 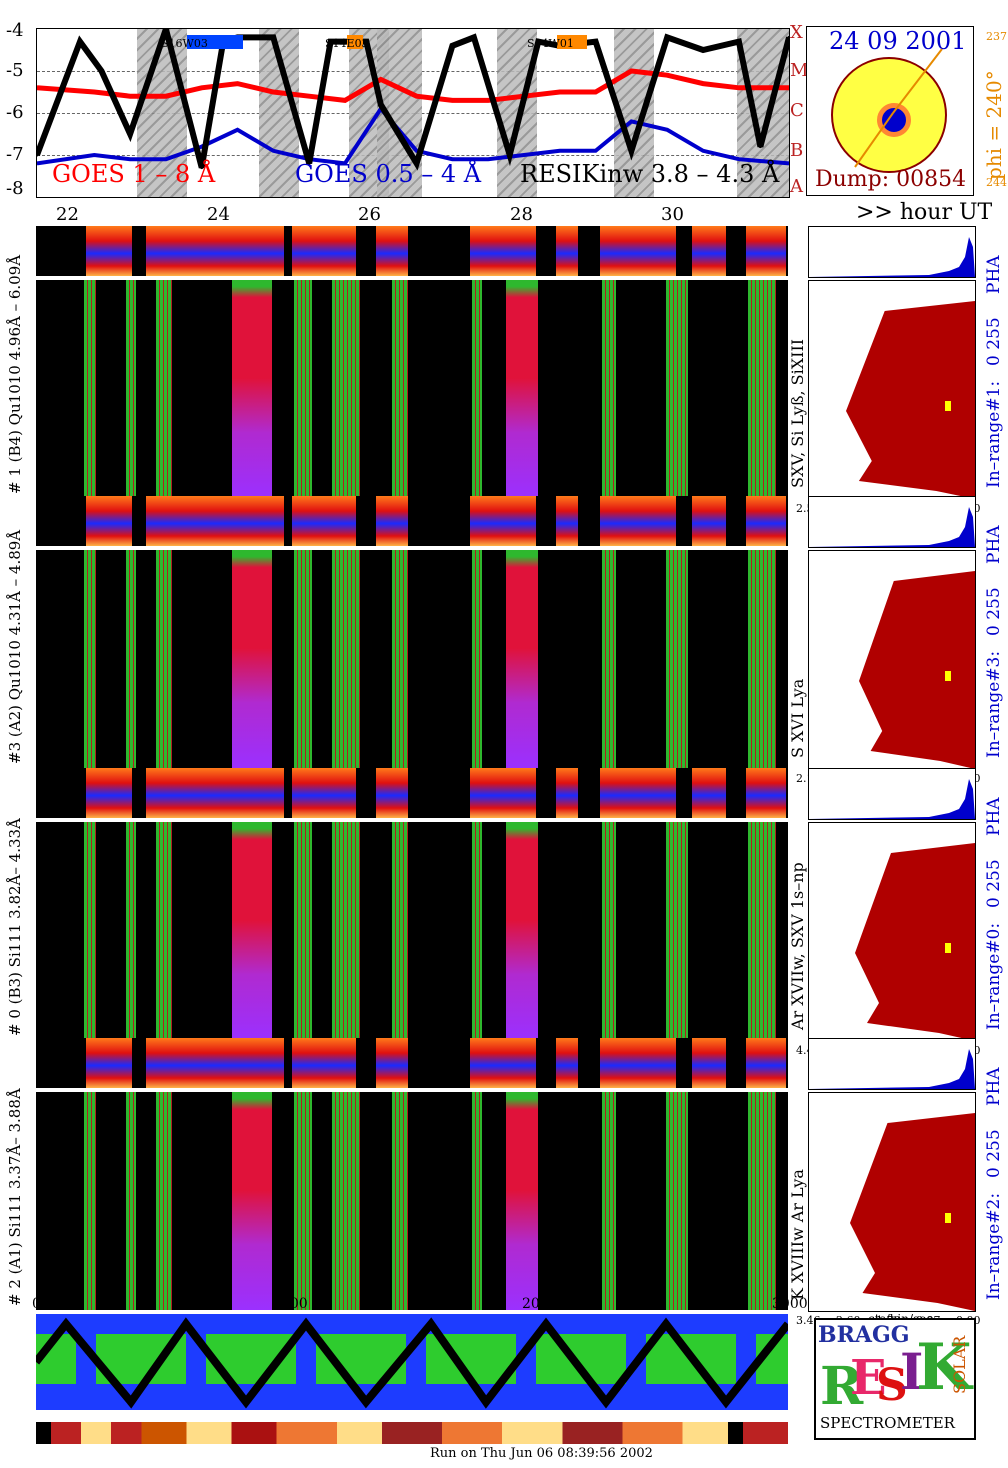 What do you see at coordinates (994, 1086) in the screenshot?
I see `pha-label: PHA` at bounding box center [994, 1086].